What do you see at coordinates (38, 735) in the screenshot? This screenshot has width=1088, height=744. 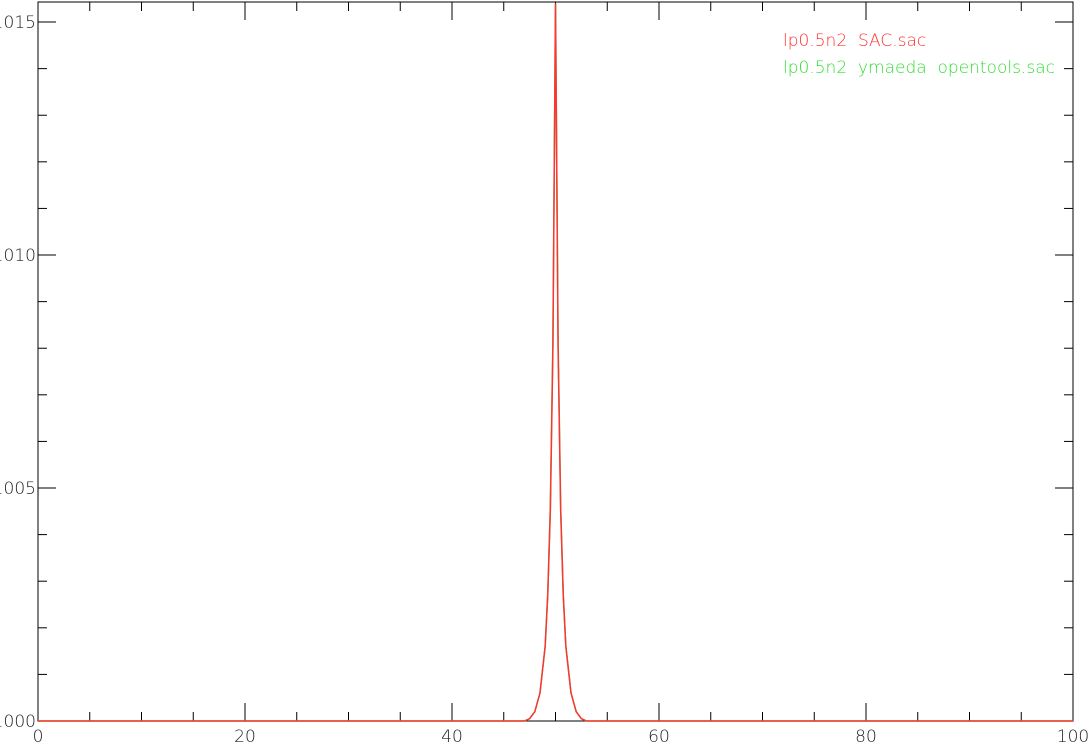 I see `x-tick-label: 0` at bounding box center [38, 735].